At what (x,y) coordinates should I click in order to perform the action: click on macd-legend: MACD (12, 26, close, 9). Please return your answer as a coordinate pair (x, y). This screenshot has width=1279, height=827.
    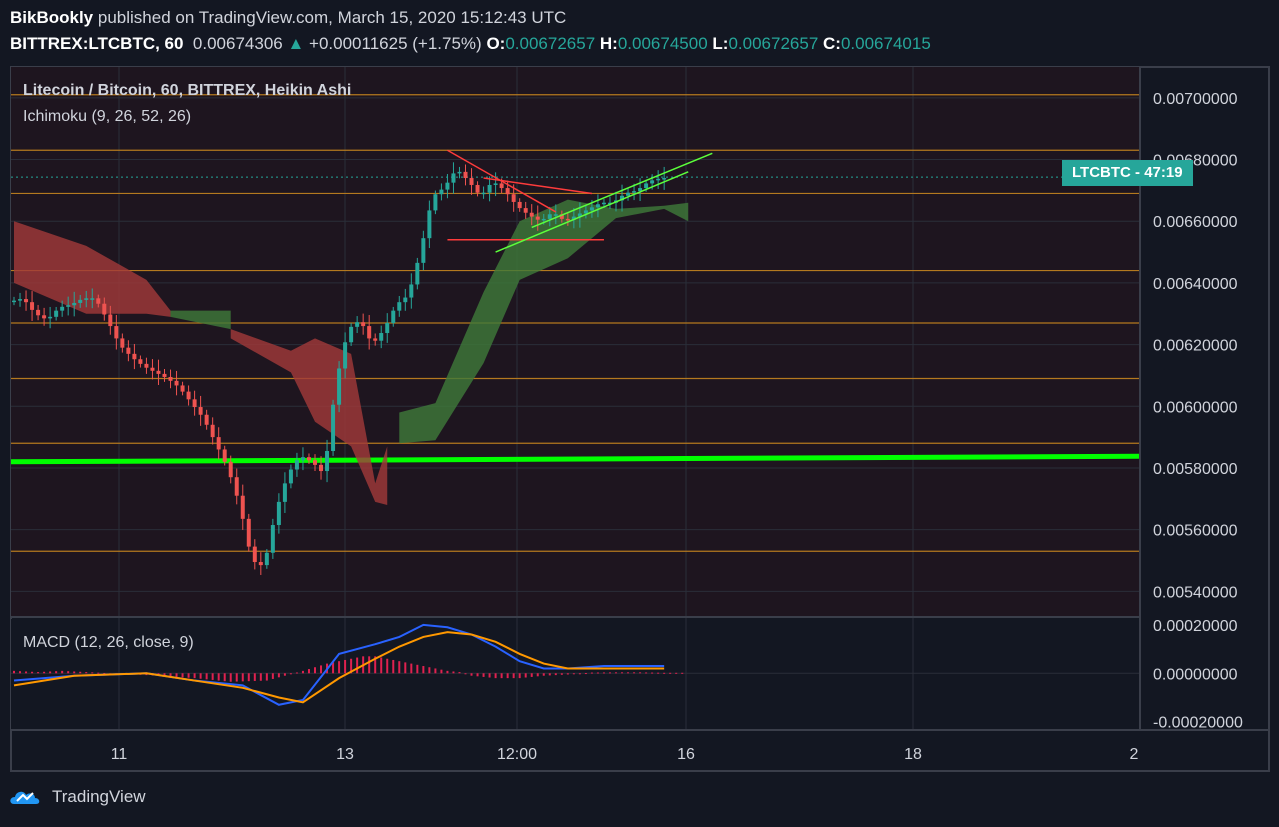
    Looking at the image, I should click on (108, 642).